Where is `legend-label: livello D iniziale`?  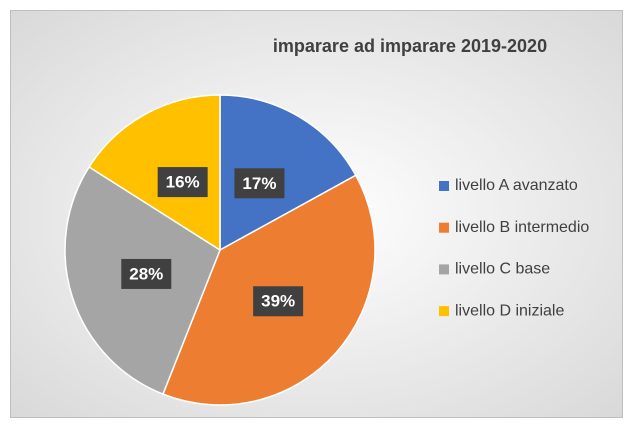
legend-label: livello D iniziale is located at coordinates (509, 310).